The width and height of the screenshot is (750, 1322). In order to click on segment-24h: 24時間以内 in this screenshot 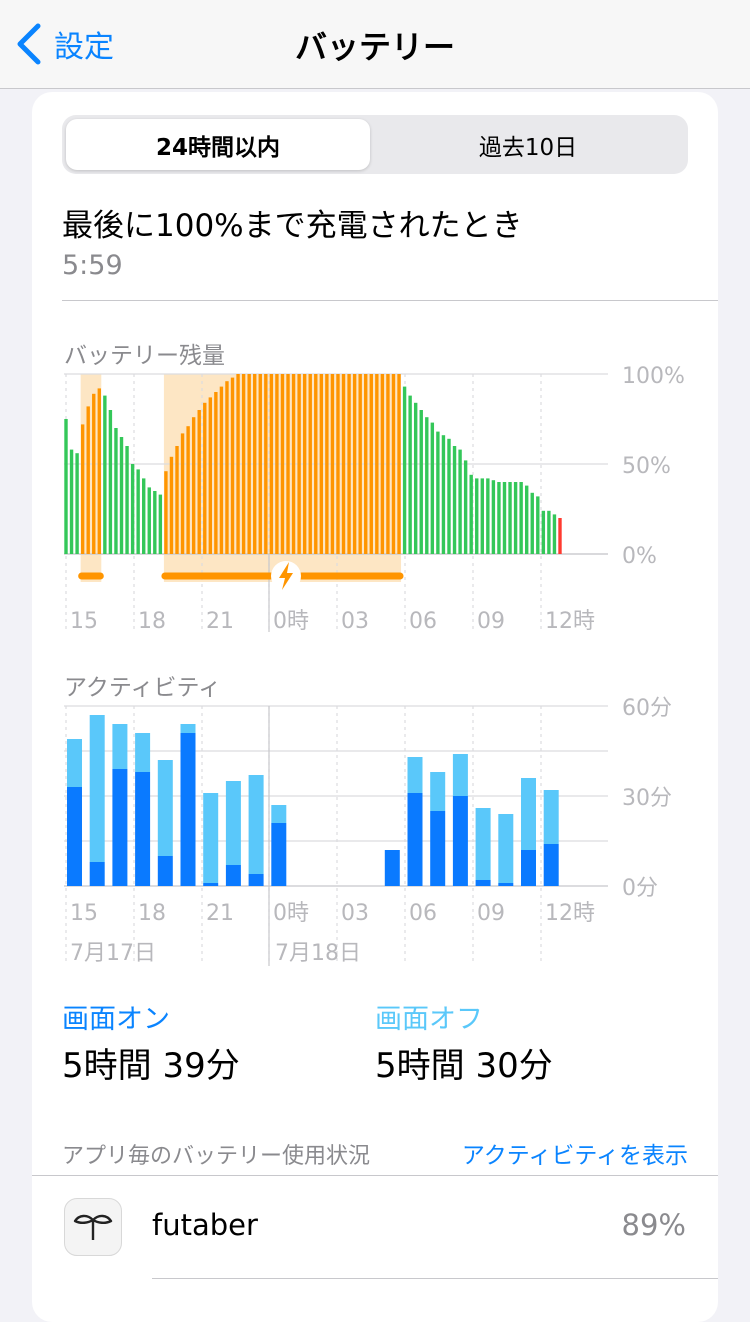, I will do `click(218, 144)`.